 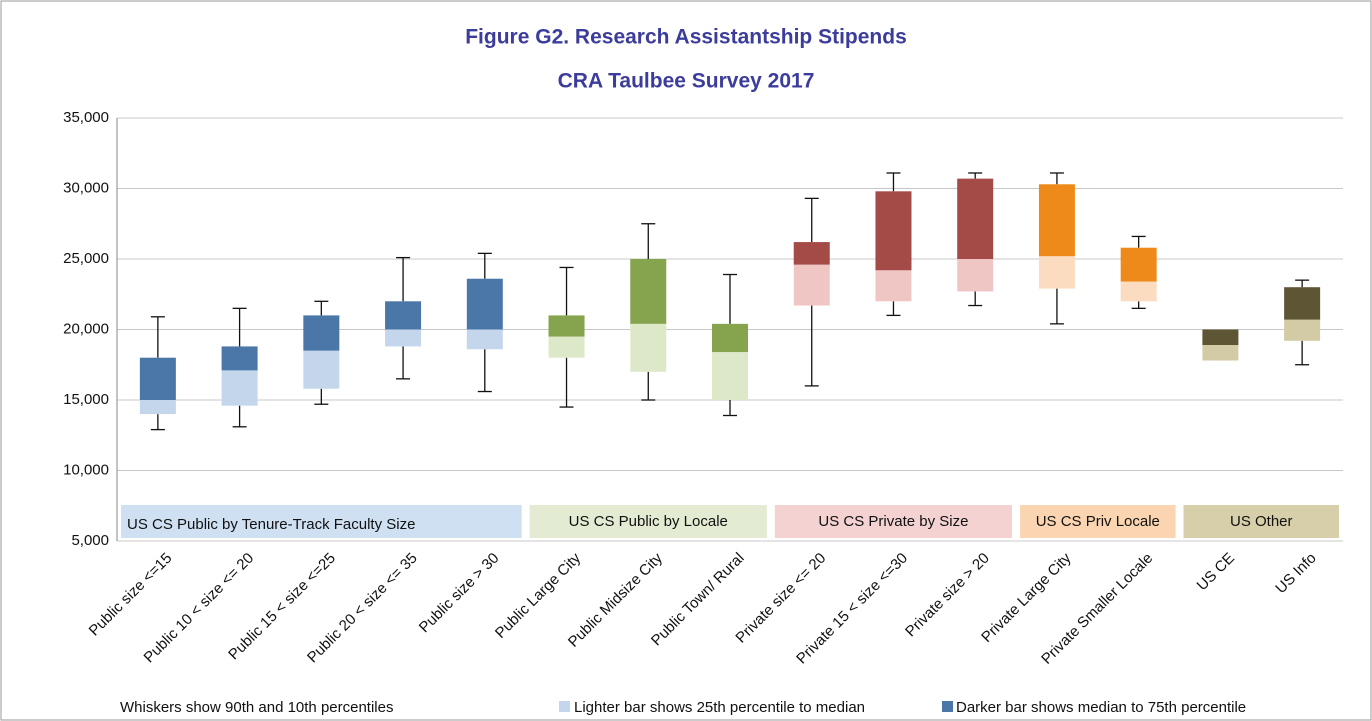 I want to click on group-label: US CS Public by Locale, so click(x=648, y=521).